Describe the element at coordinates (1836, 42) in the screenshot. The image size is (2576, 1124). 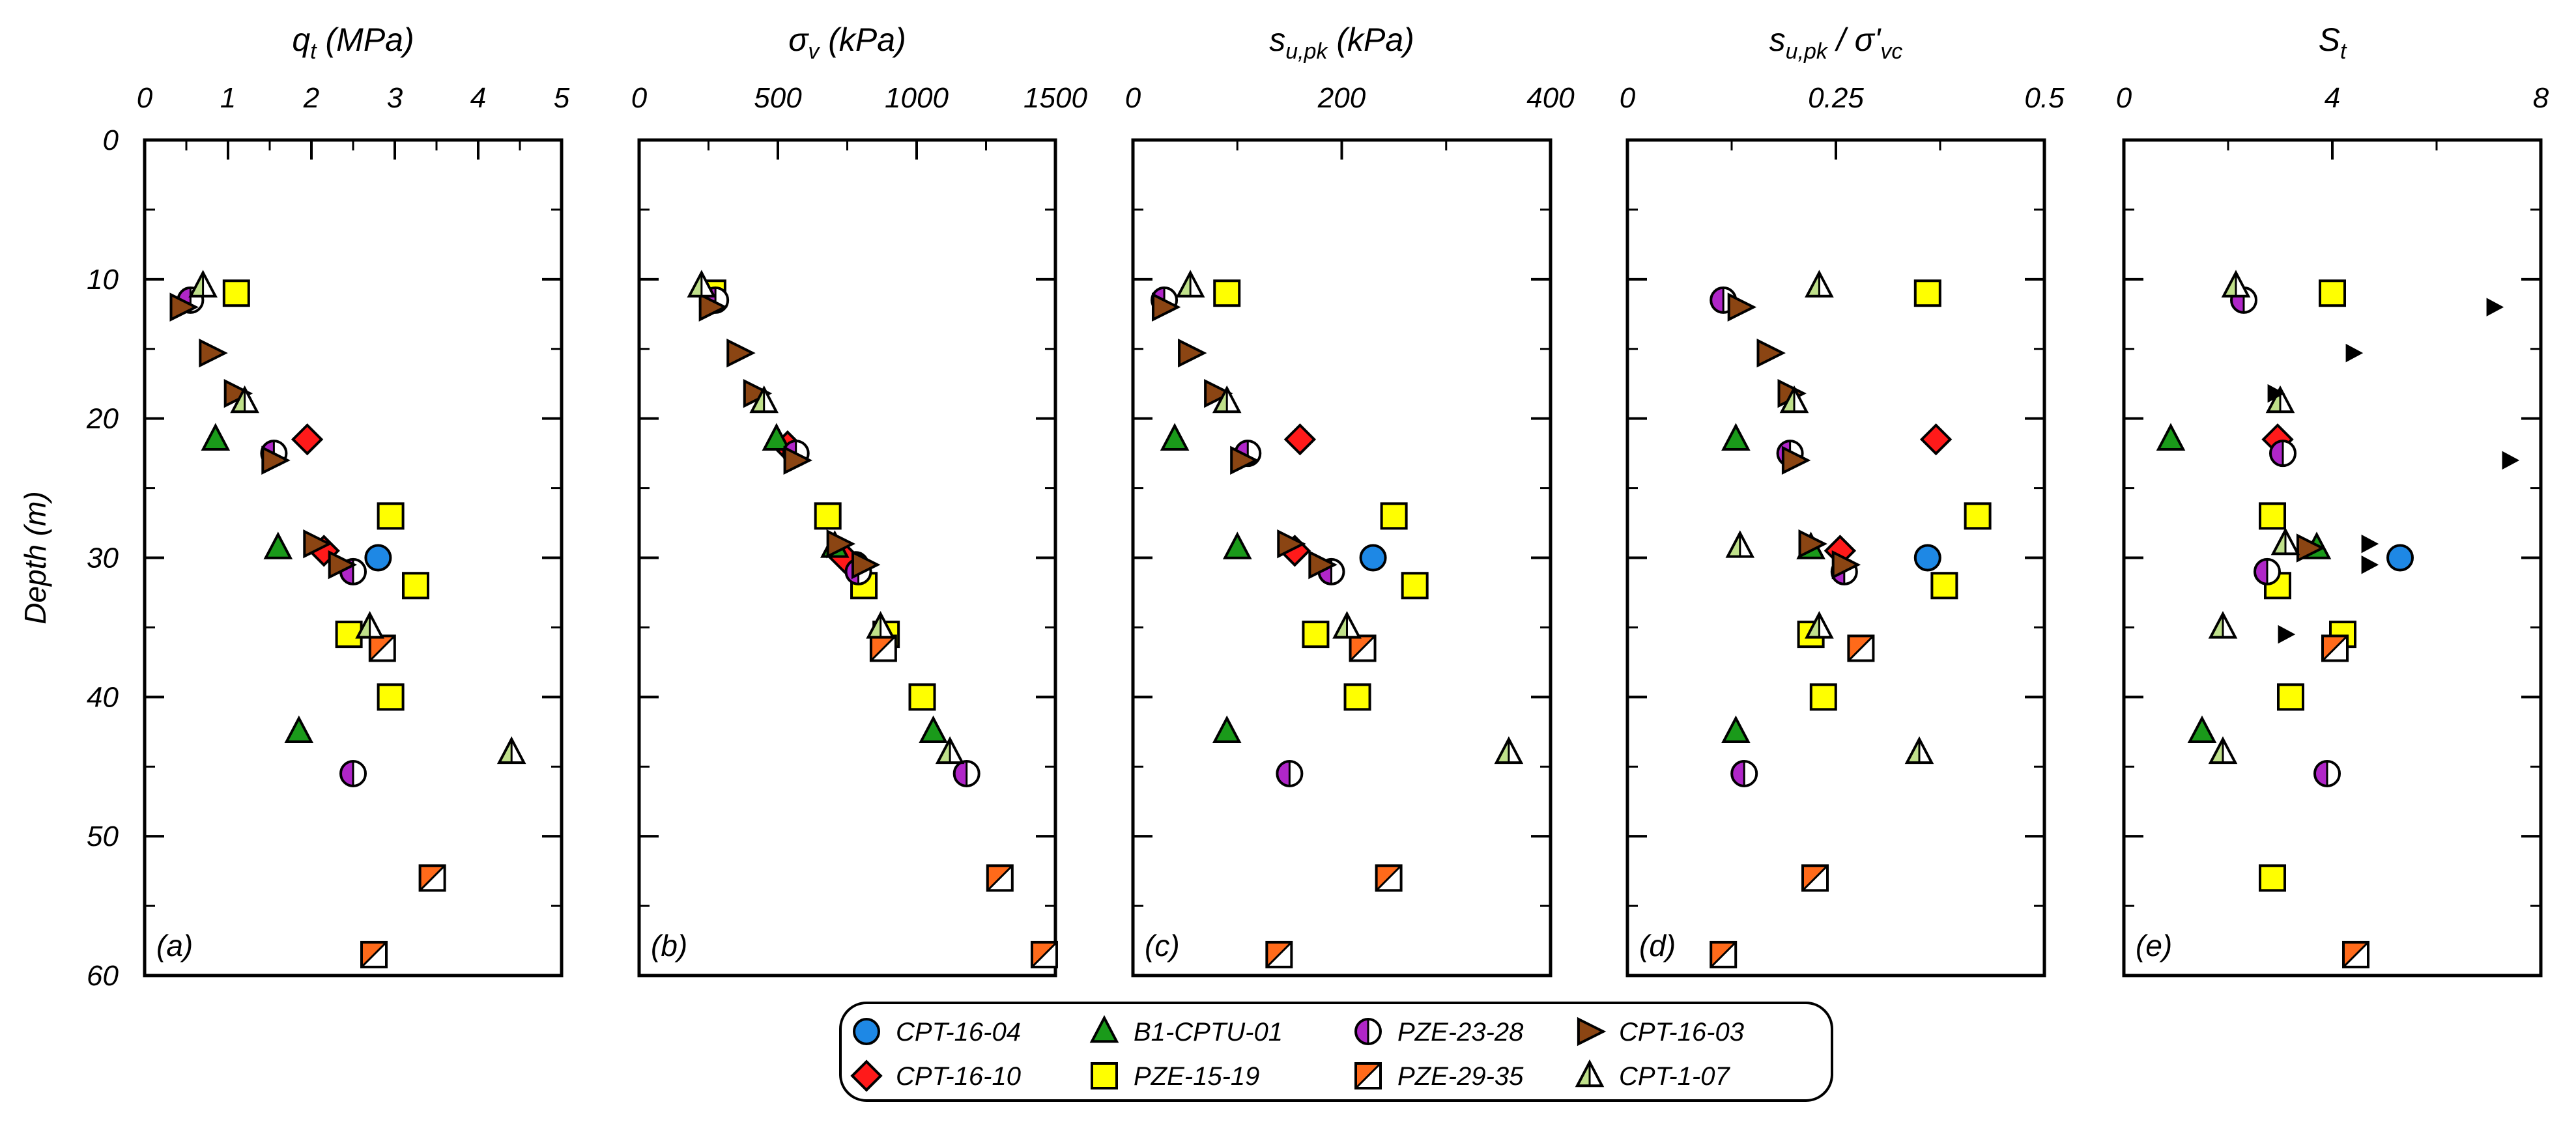
I see `panel-title: su,pk / σ'vc` at that location.